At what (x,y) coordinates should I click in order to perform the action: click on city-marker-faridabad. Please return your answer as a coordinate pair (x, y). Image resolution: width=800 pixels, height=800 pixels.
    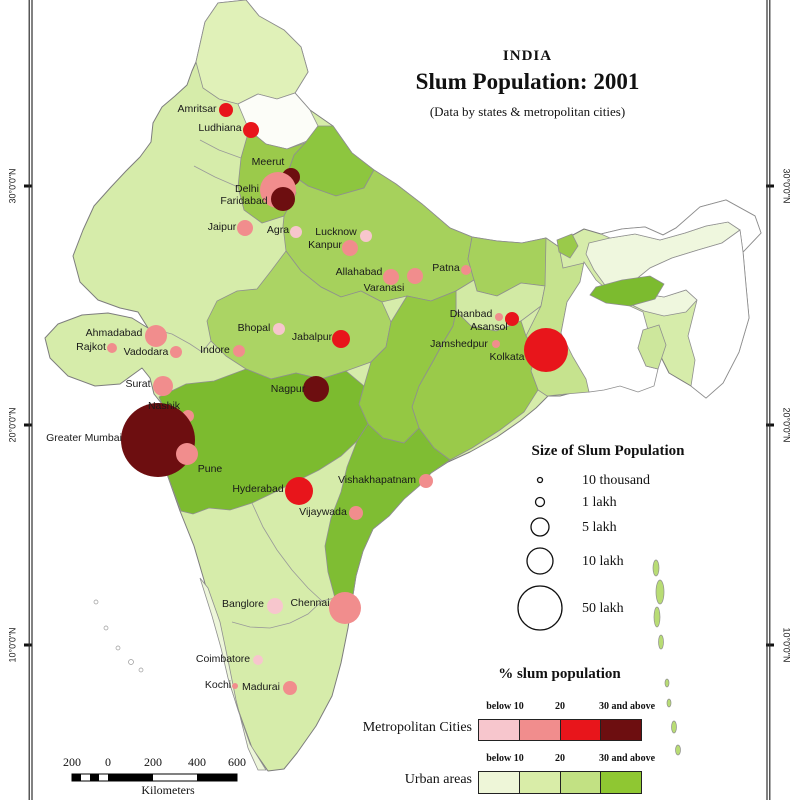
    Looking at the image, I should click on (283, 199).